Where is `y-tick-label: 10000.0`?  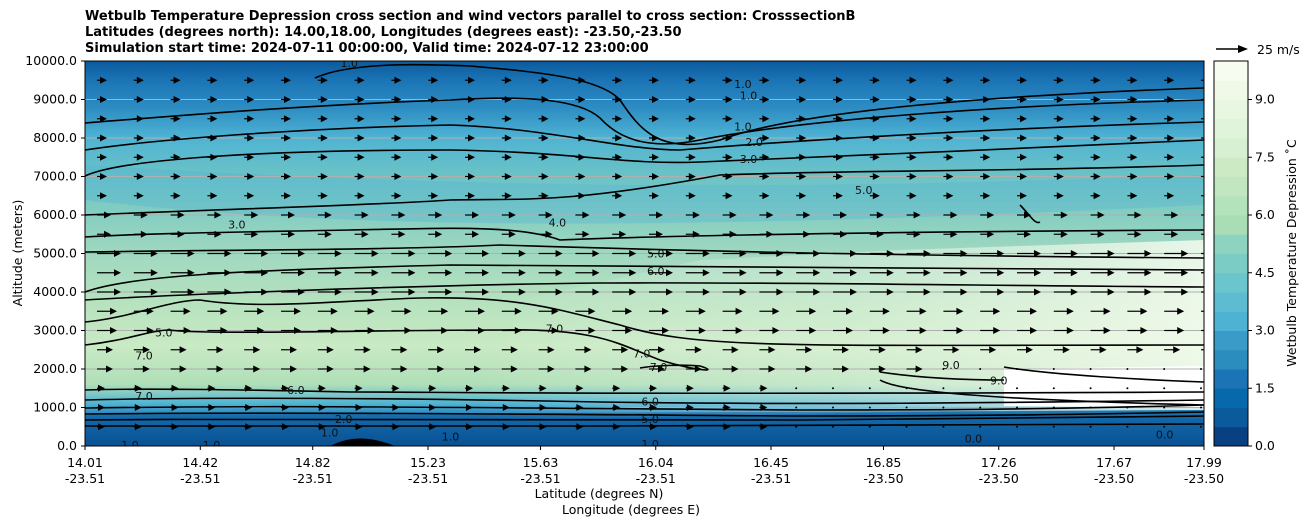
y-tick-label: 10000.0 is located at coordinates (51, 60).